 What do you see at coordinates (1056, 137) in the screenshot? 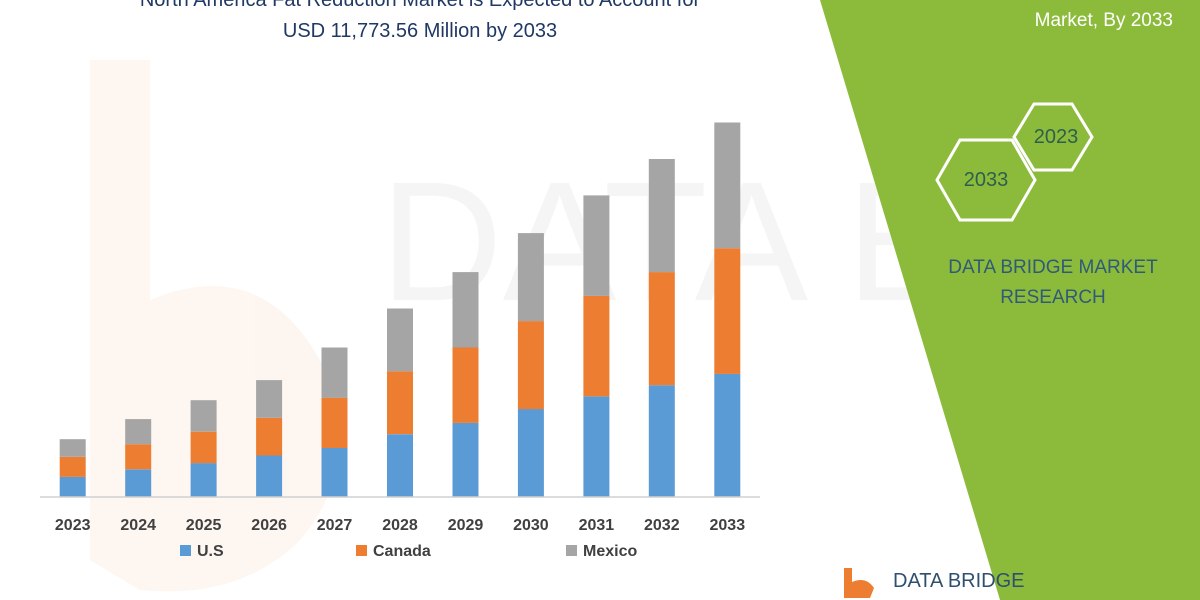
I see `hexagon-2023-label: 2023` at bounding box center [1056, 137].